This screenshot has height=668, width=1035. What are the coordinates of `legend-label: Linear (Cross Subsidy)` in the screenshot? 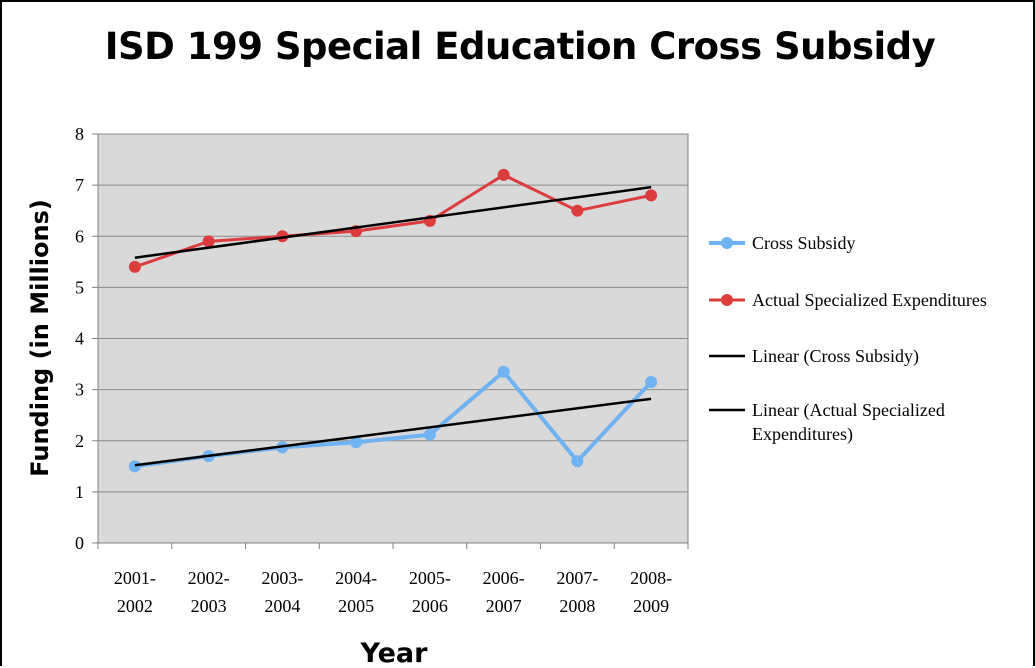 It's located at (835, 356).